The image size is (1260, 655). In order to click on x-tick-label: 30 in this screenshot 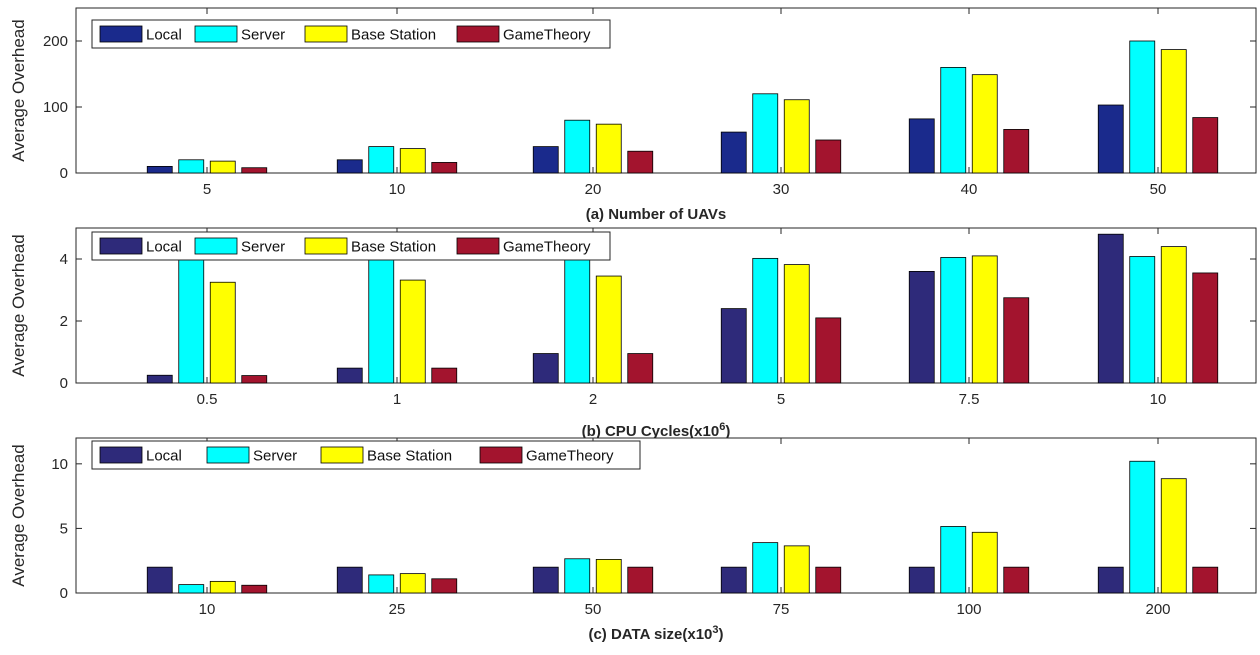, I will do `click(781, 189)`.